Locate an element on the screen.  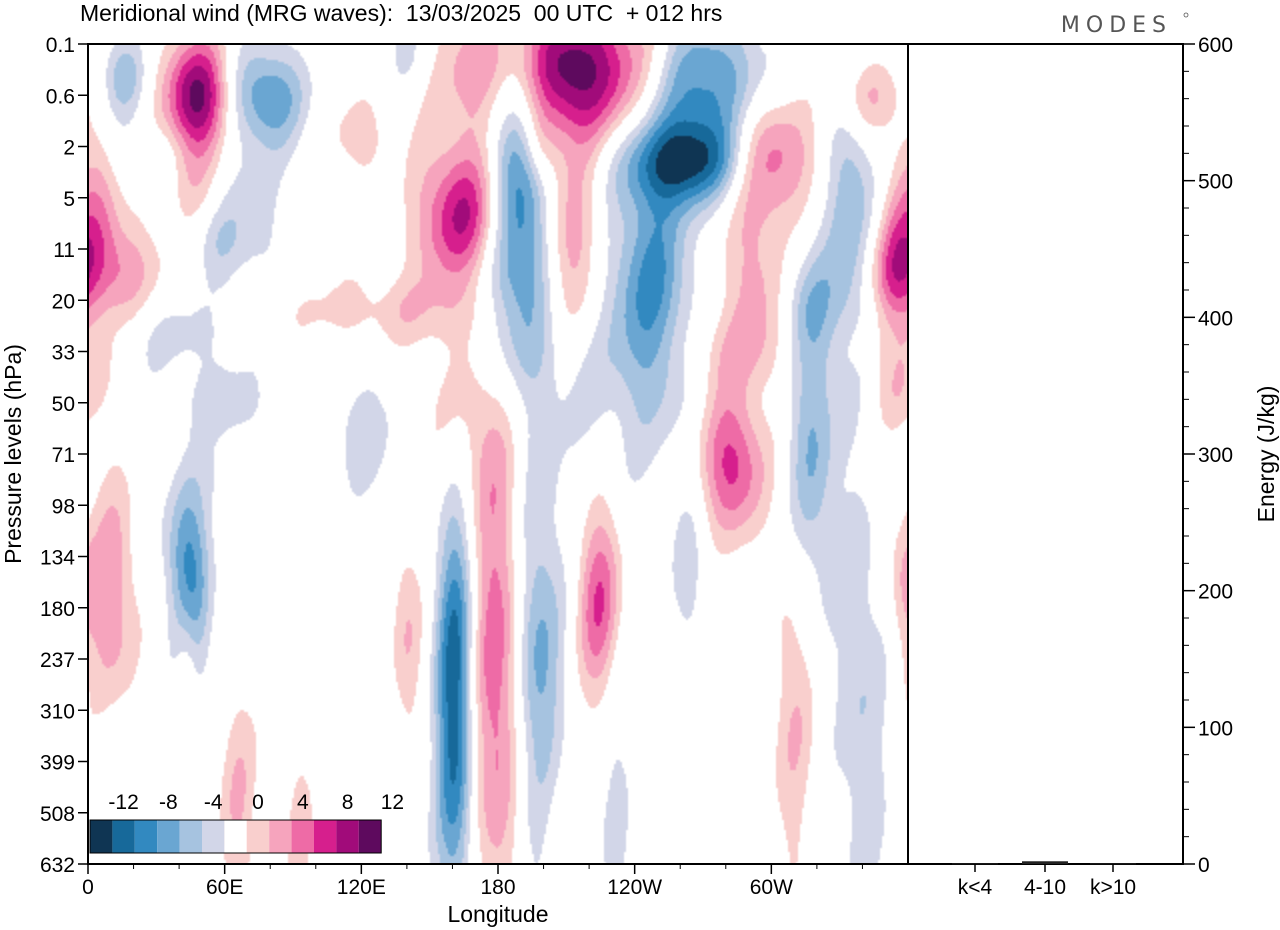
energy-tick-label: 300 is located at coordinates (1215, 455).